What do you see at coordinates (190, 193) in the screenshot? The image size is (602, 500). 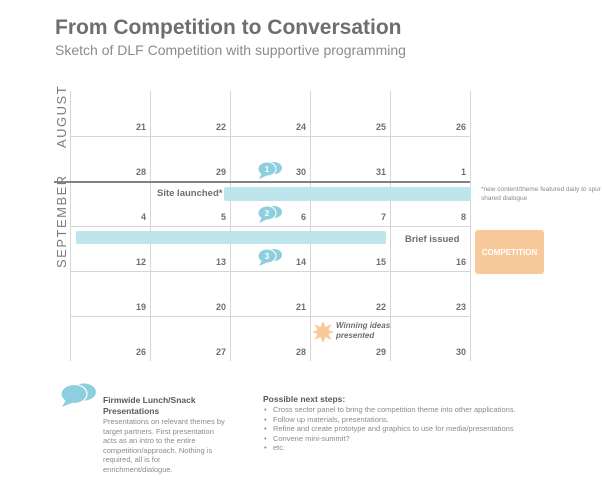 I see `site-launched-label: Site launched*` at bounding box center [190, 193].